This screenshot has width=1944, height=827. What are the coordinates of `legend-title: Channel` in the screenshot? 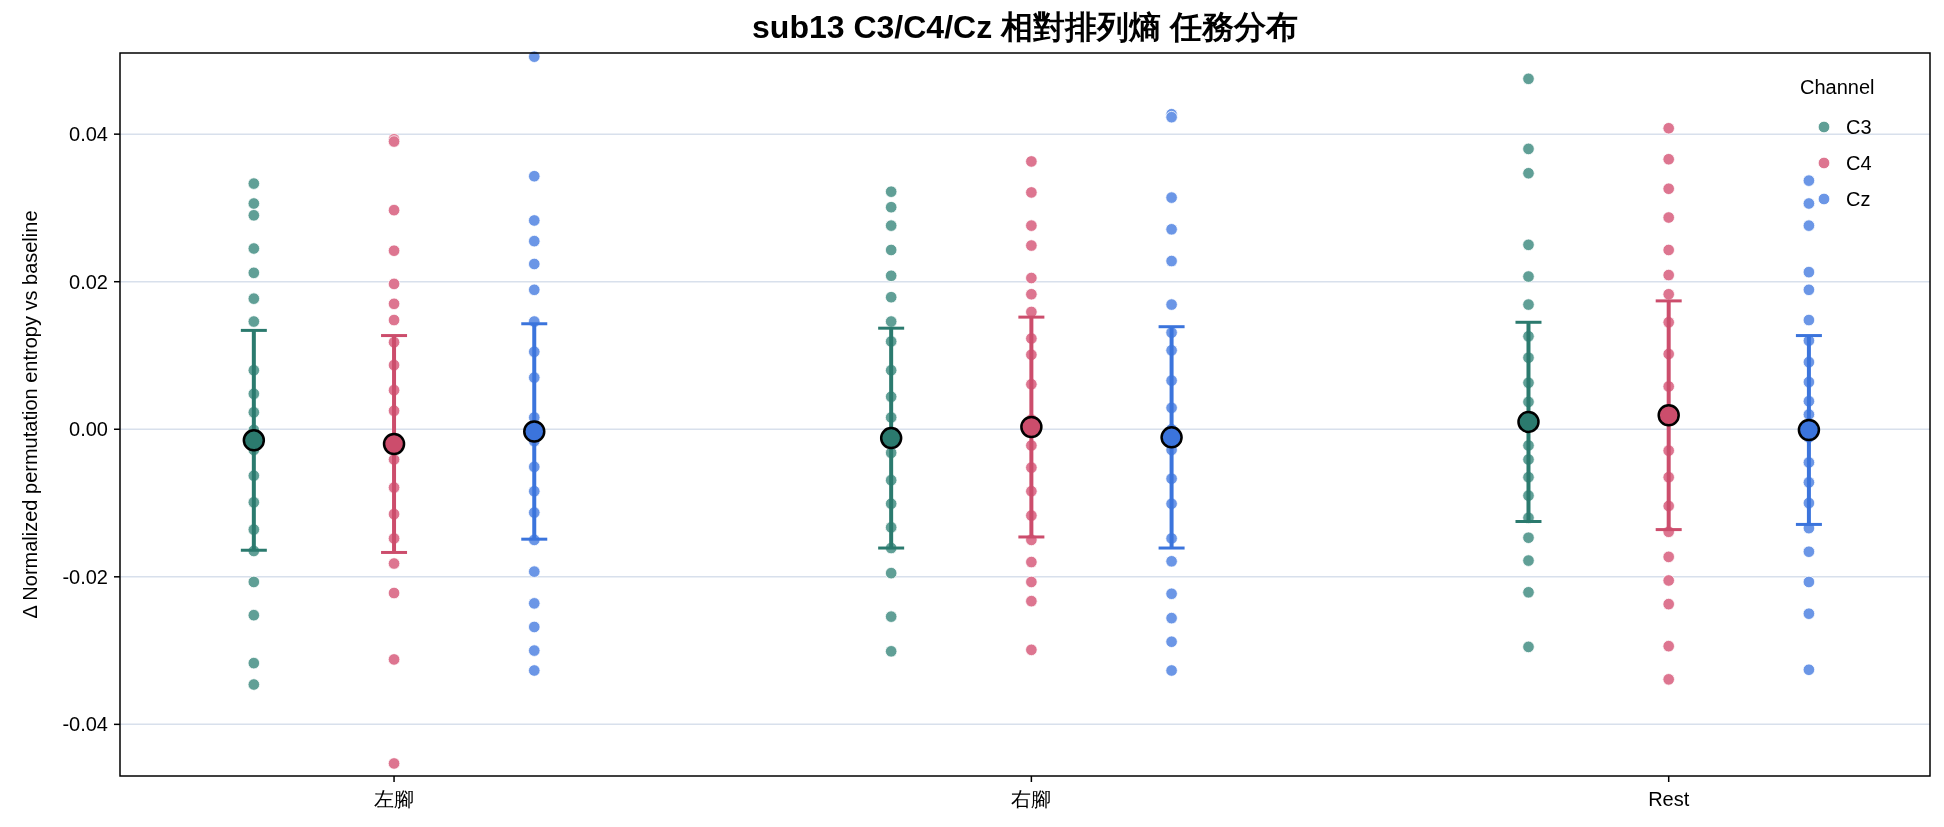 It's located at (1837, 87).